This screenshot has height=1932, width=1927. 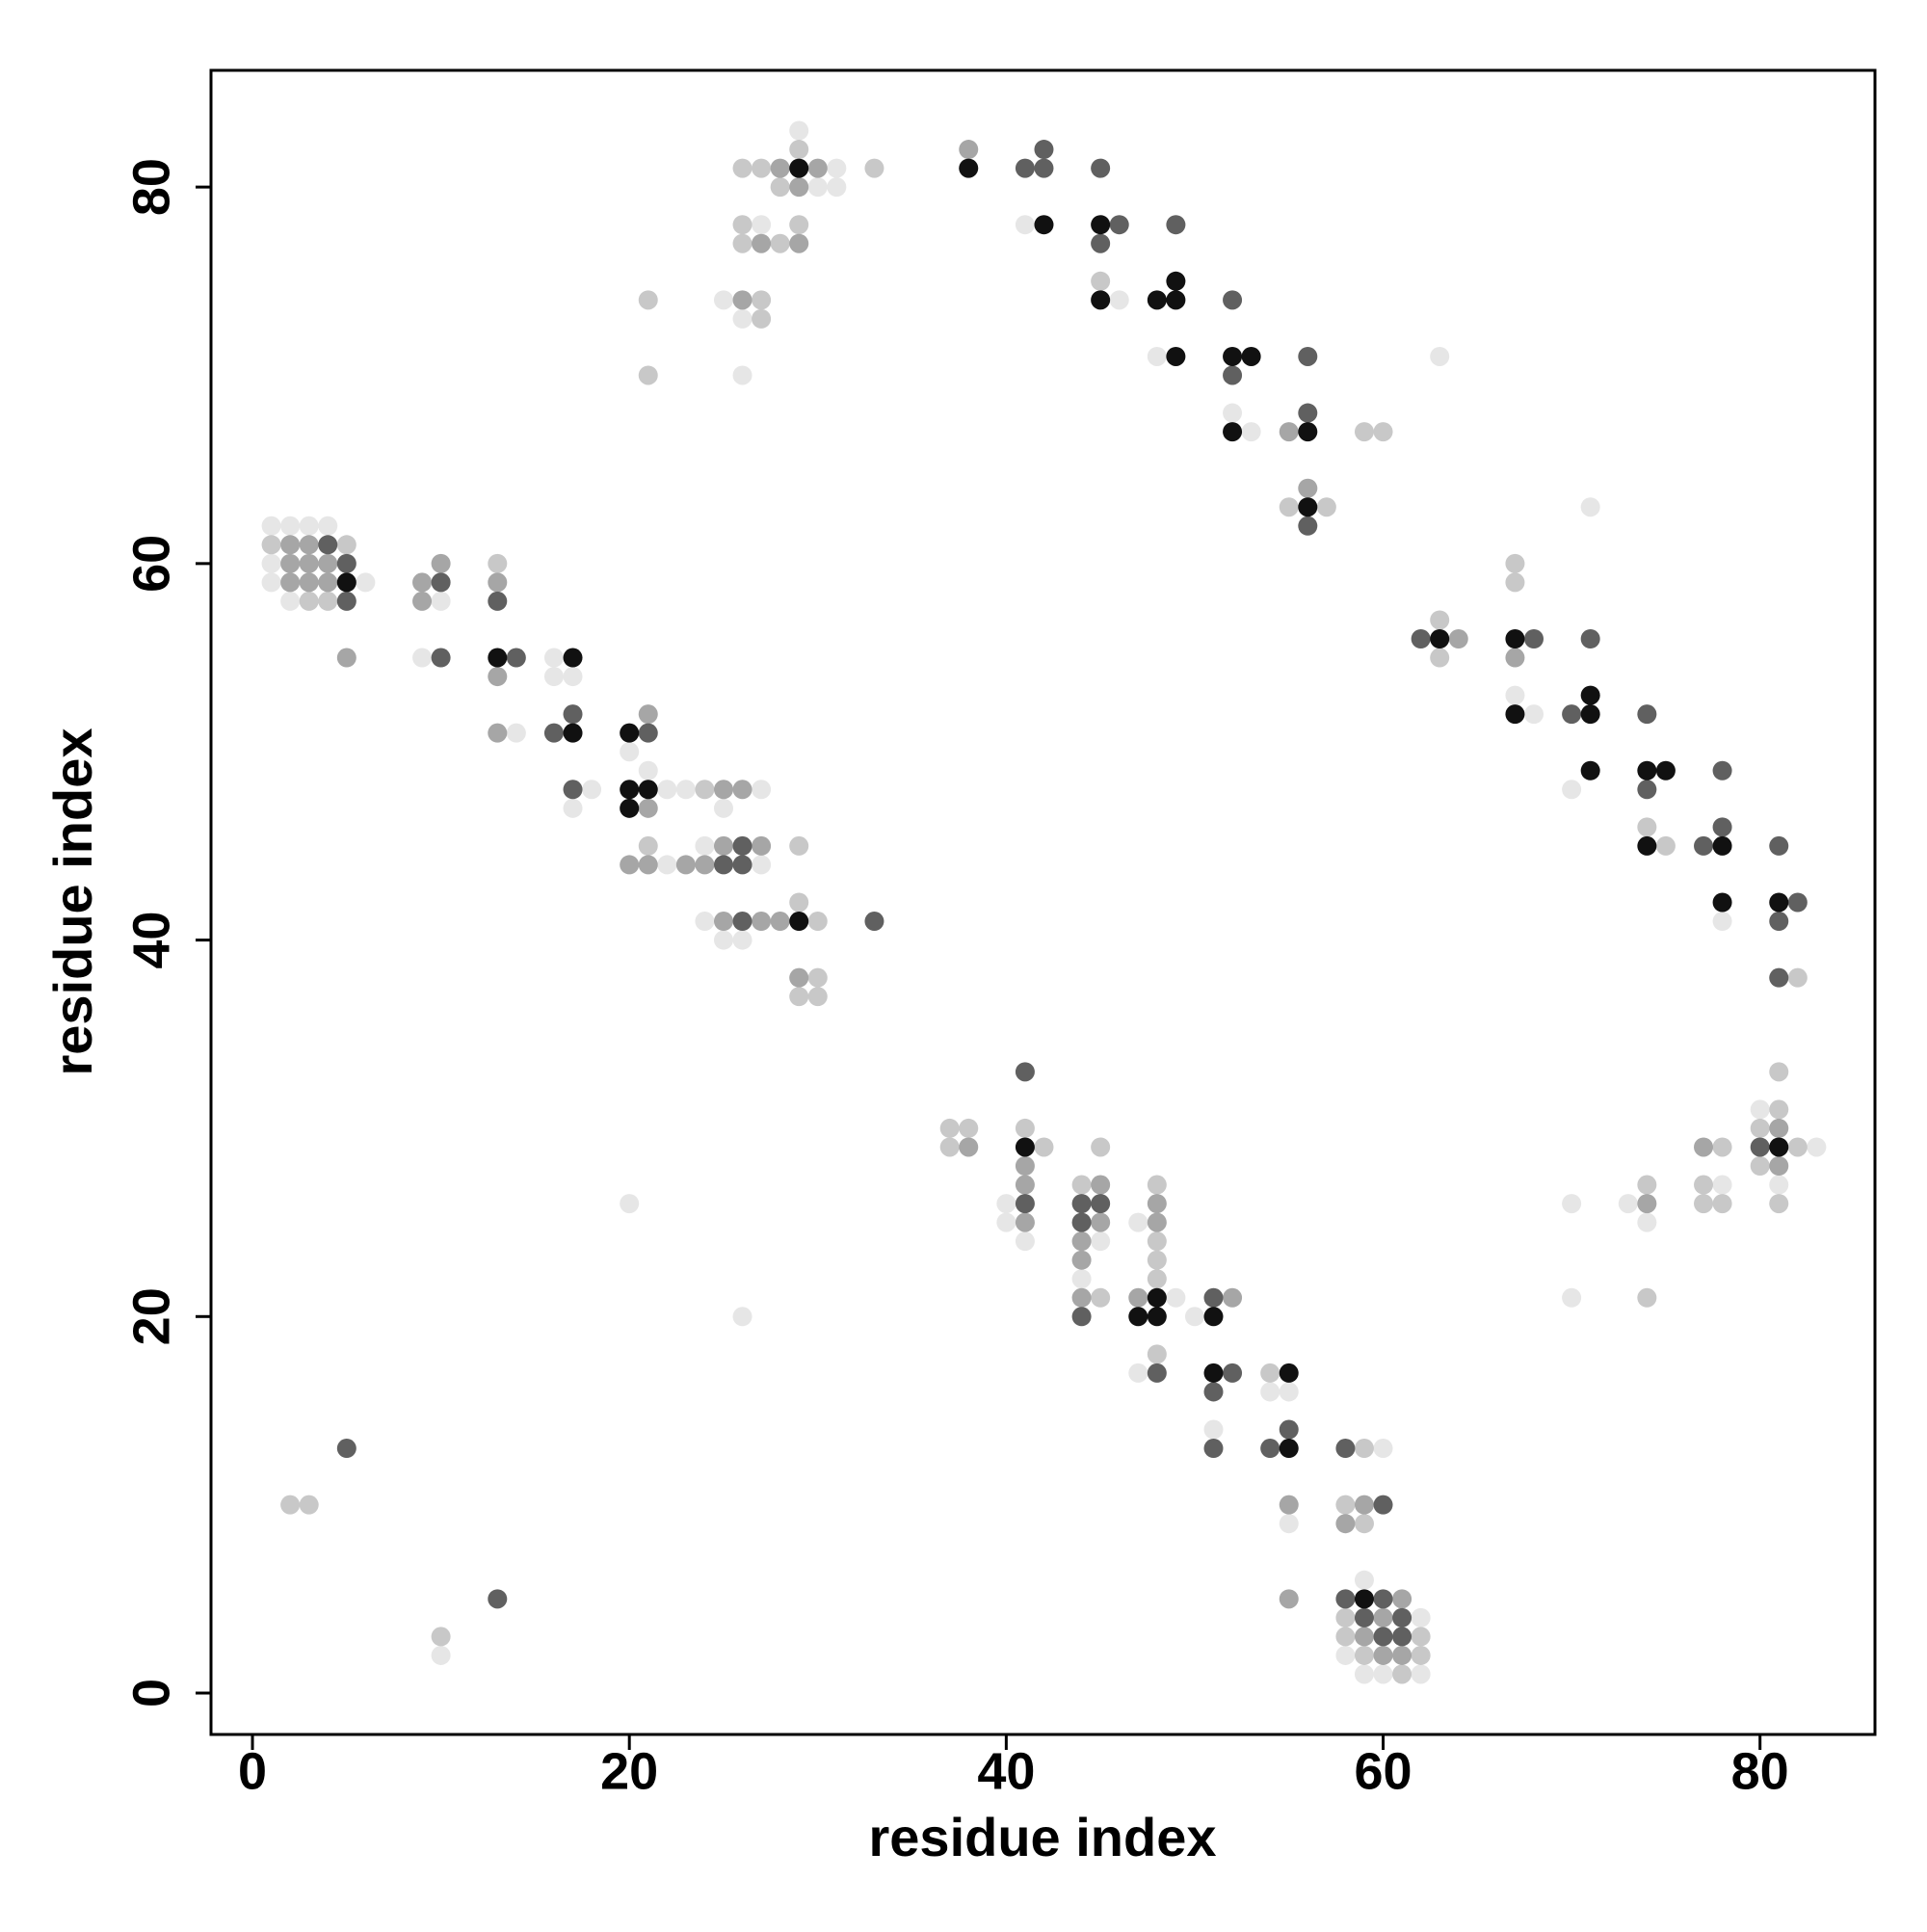 What do you see at coordinates (1006, 1771) in the screenshot?
I see `x-tick-label: 40` at bounding box center [1006, 1771].